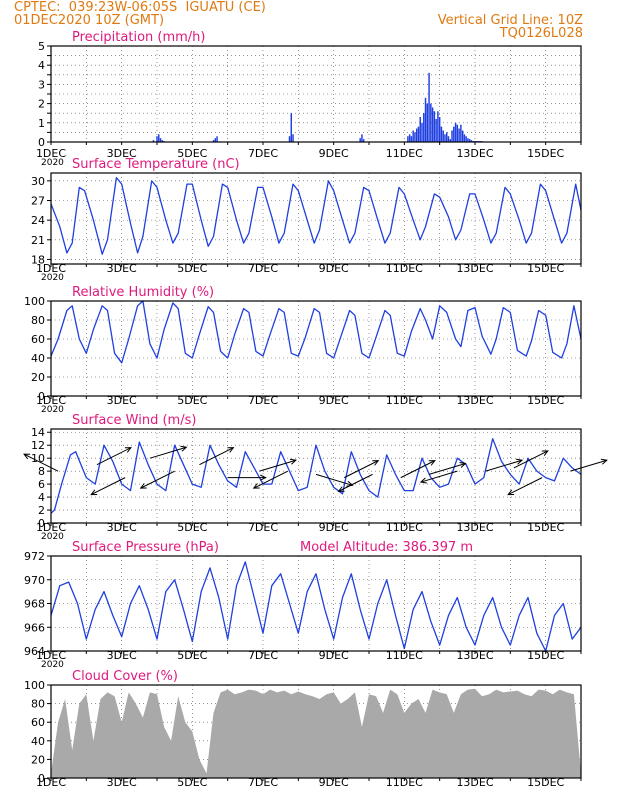 This screenshot has height=800, width=618. Describe the element at coordinates (34, 651) in the screenshot. I see `y-tick-label: 964` at that location.